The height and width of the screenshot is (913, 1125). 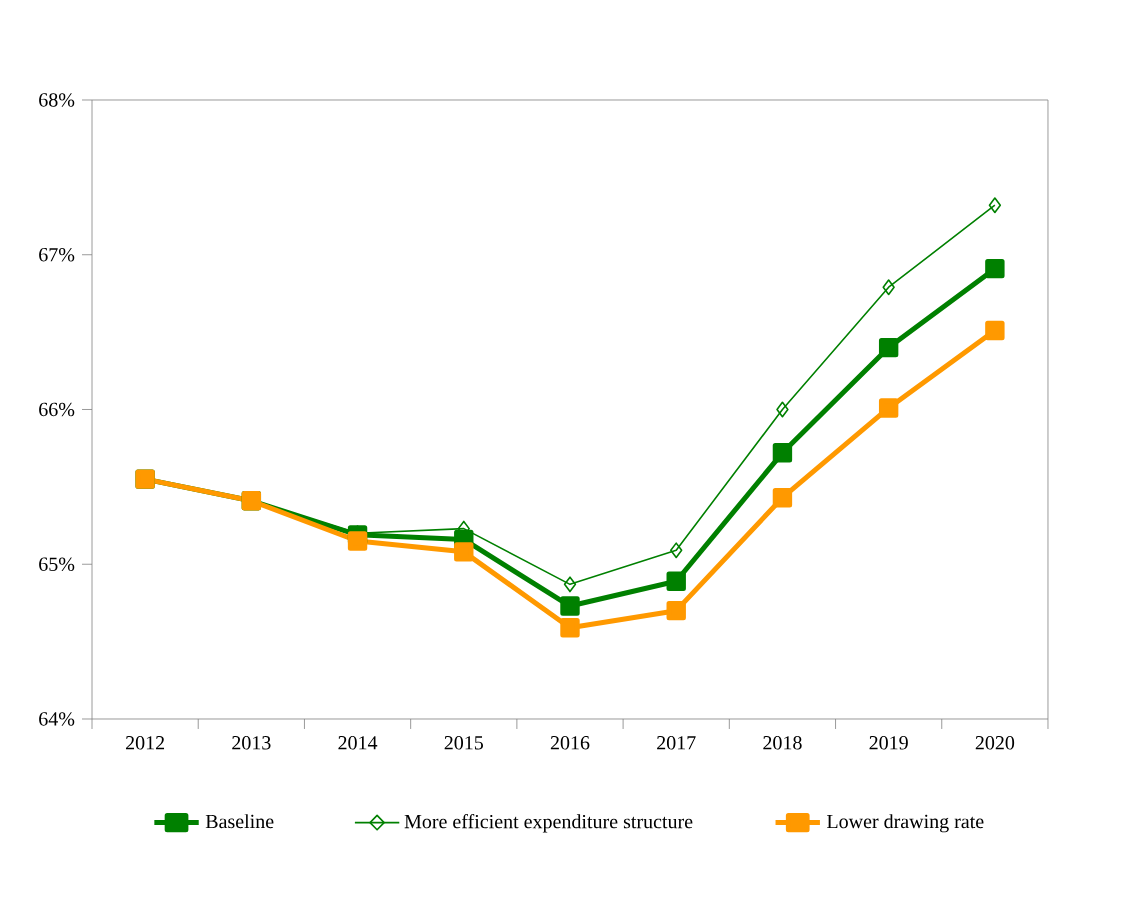 I want to click on y-tick-label: 67%, so click(x=57, y=254).